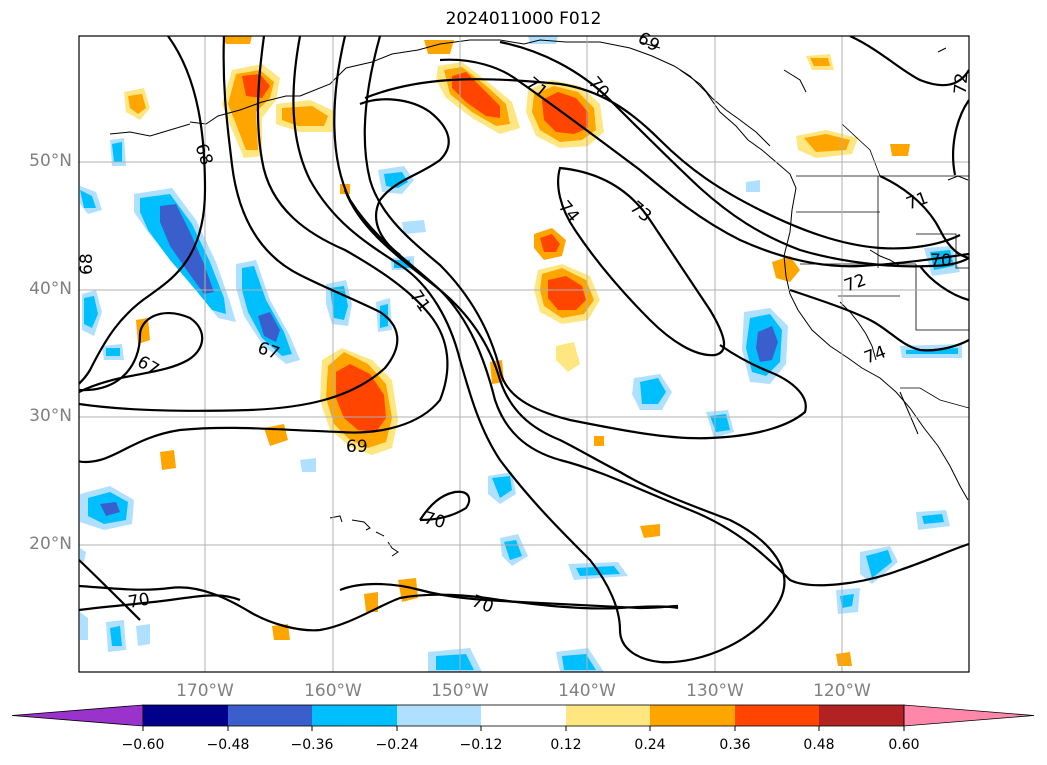  Describe the element at coordinates (357, 447) in the screenshot. I see `contour-label: 69` at that location.